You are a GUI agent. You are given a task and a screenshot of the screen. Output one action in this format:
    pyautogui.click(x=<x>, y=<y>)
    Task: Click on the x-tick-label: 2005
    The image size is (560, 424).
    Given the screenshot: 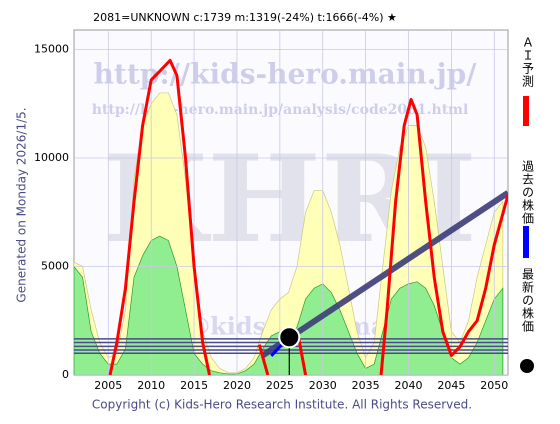 What is the action you would take?
    pyautogui.click(x=108, y=385)
    